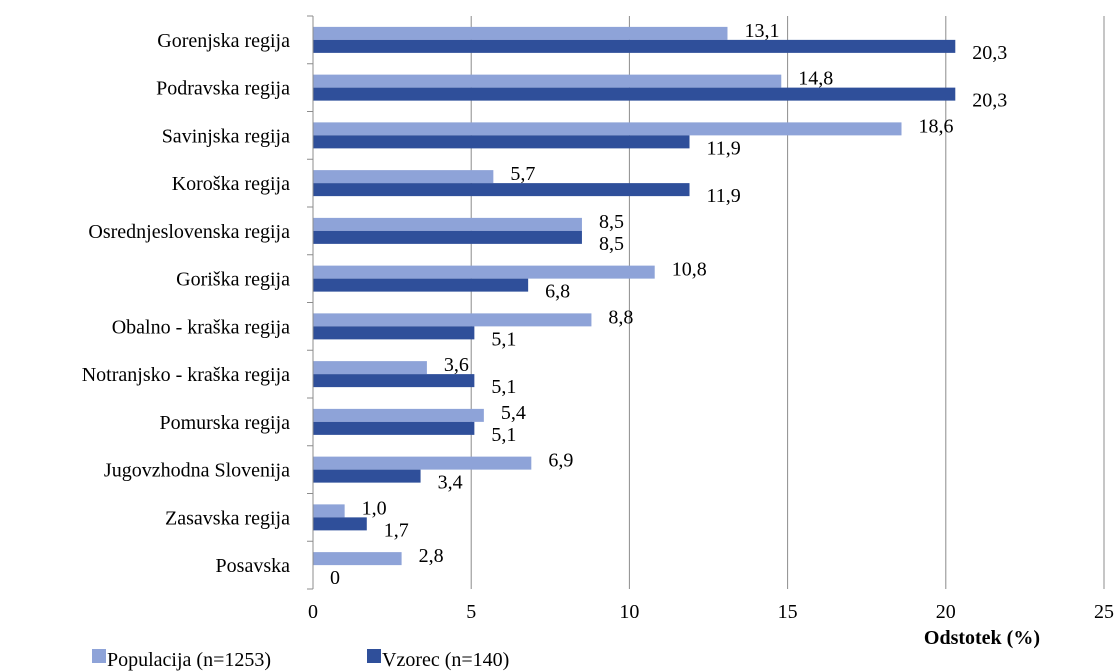 This screenshot has height=672, width=1120. Describe the element at coordinates (620, 317) in the screenshot. I see `data-label: 8,8` at that location.